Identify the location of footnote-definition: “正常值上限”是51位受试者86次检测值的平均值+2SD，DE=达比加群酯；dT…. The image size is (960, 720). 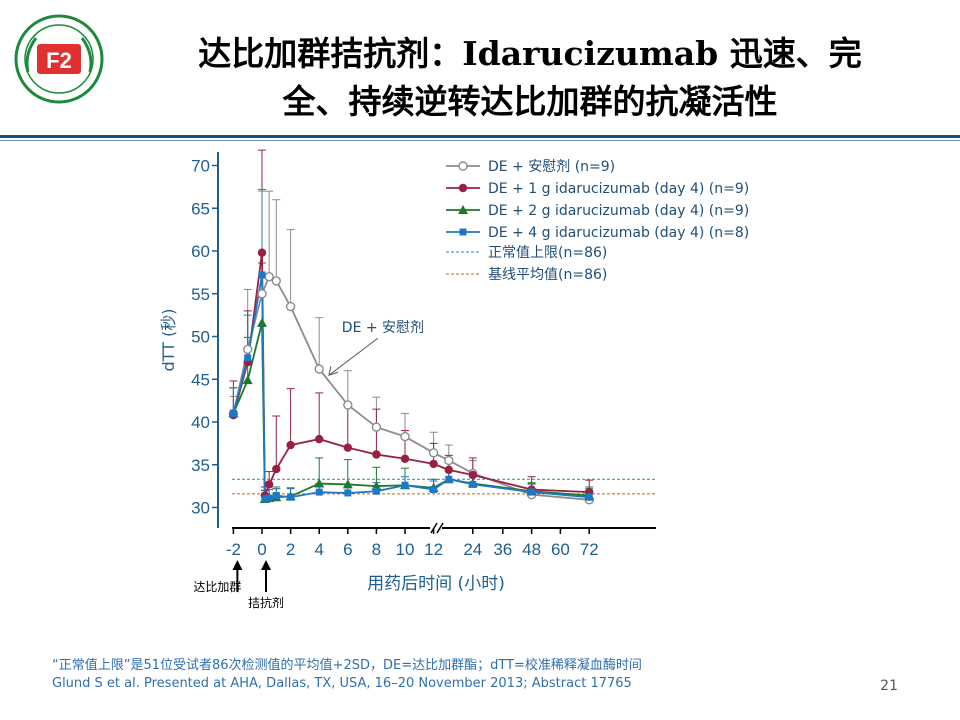
(347, 665).